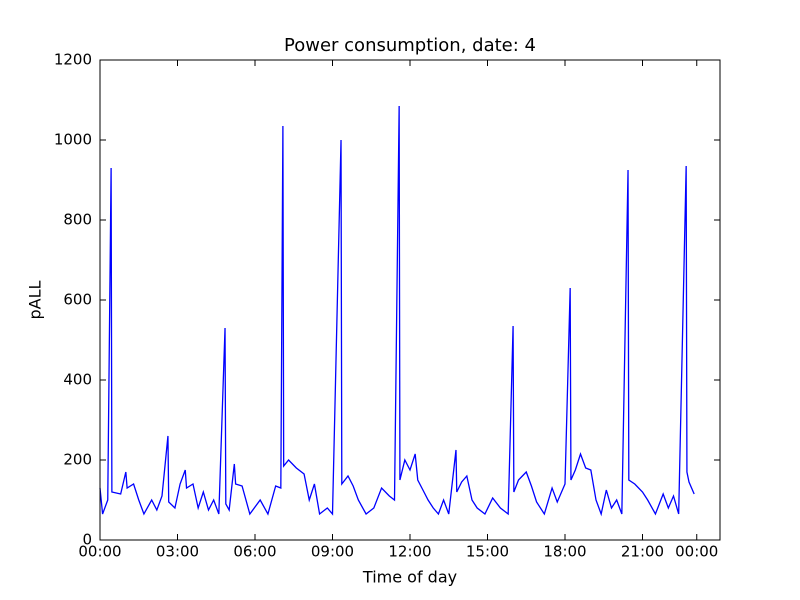  Describe the element at coordinates (77, 380) in the screenshot. I see `y-tick-label: 400` at that location.